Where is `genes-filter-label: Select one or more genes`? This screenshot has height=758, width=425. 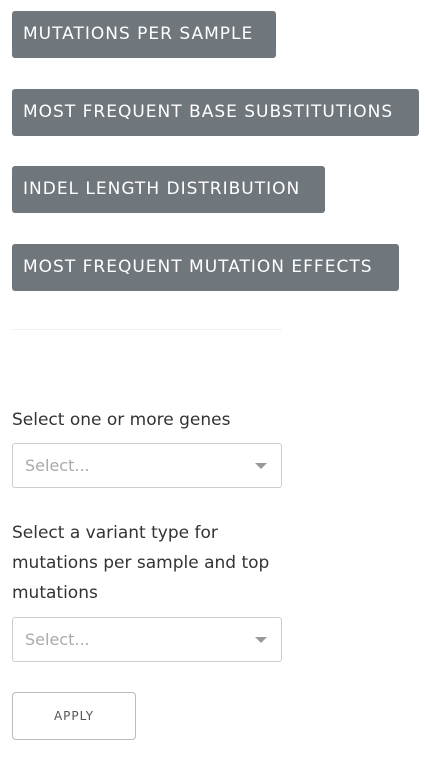
genes-filter-label: Select one or more genes is located at coordinates (121, 420).